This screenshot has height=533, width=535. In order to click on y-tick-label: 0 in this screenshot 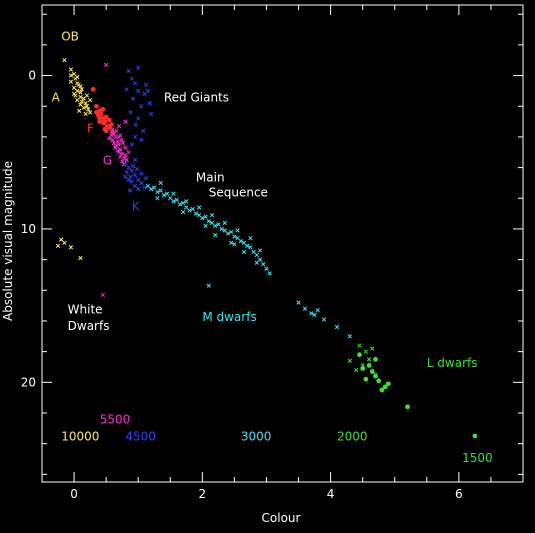, I will do `click(32, 76)`.